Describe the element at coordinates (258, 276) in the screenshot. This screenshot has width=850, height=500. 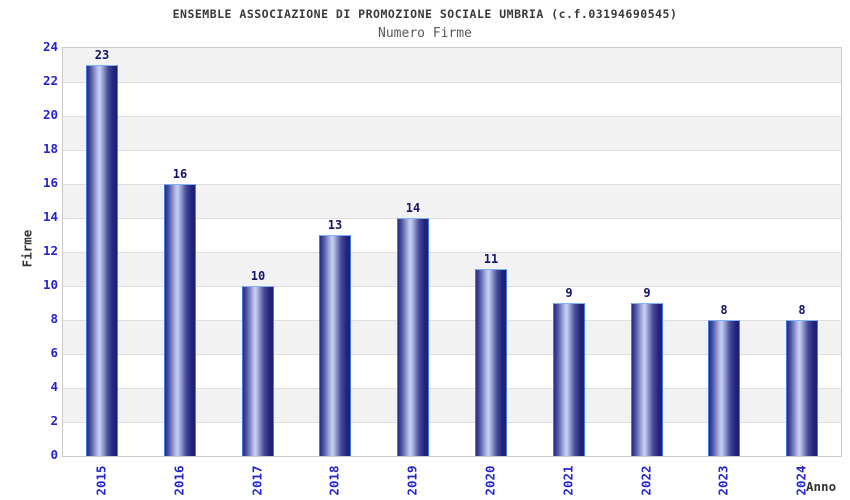
I see `bar-value-label: 10` at that location.